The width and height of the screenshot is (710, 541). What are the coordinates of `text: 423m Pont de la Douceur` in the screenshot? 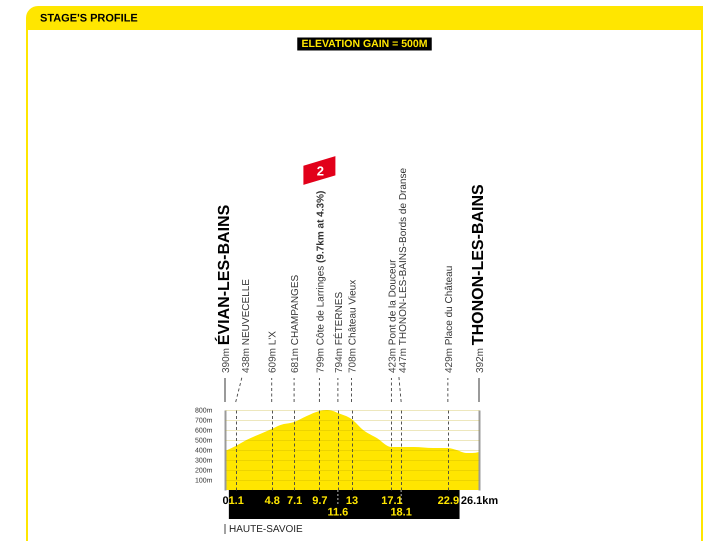 It's located at (392, 315).